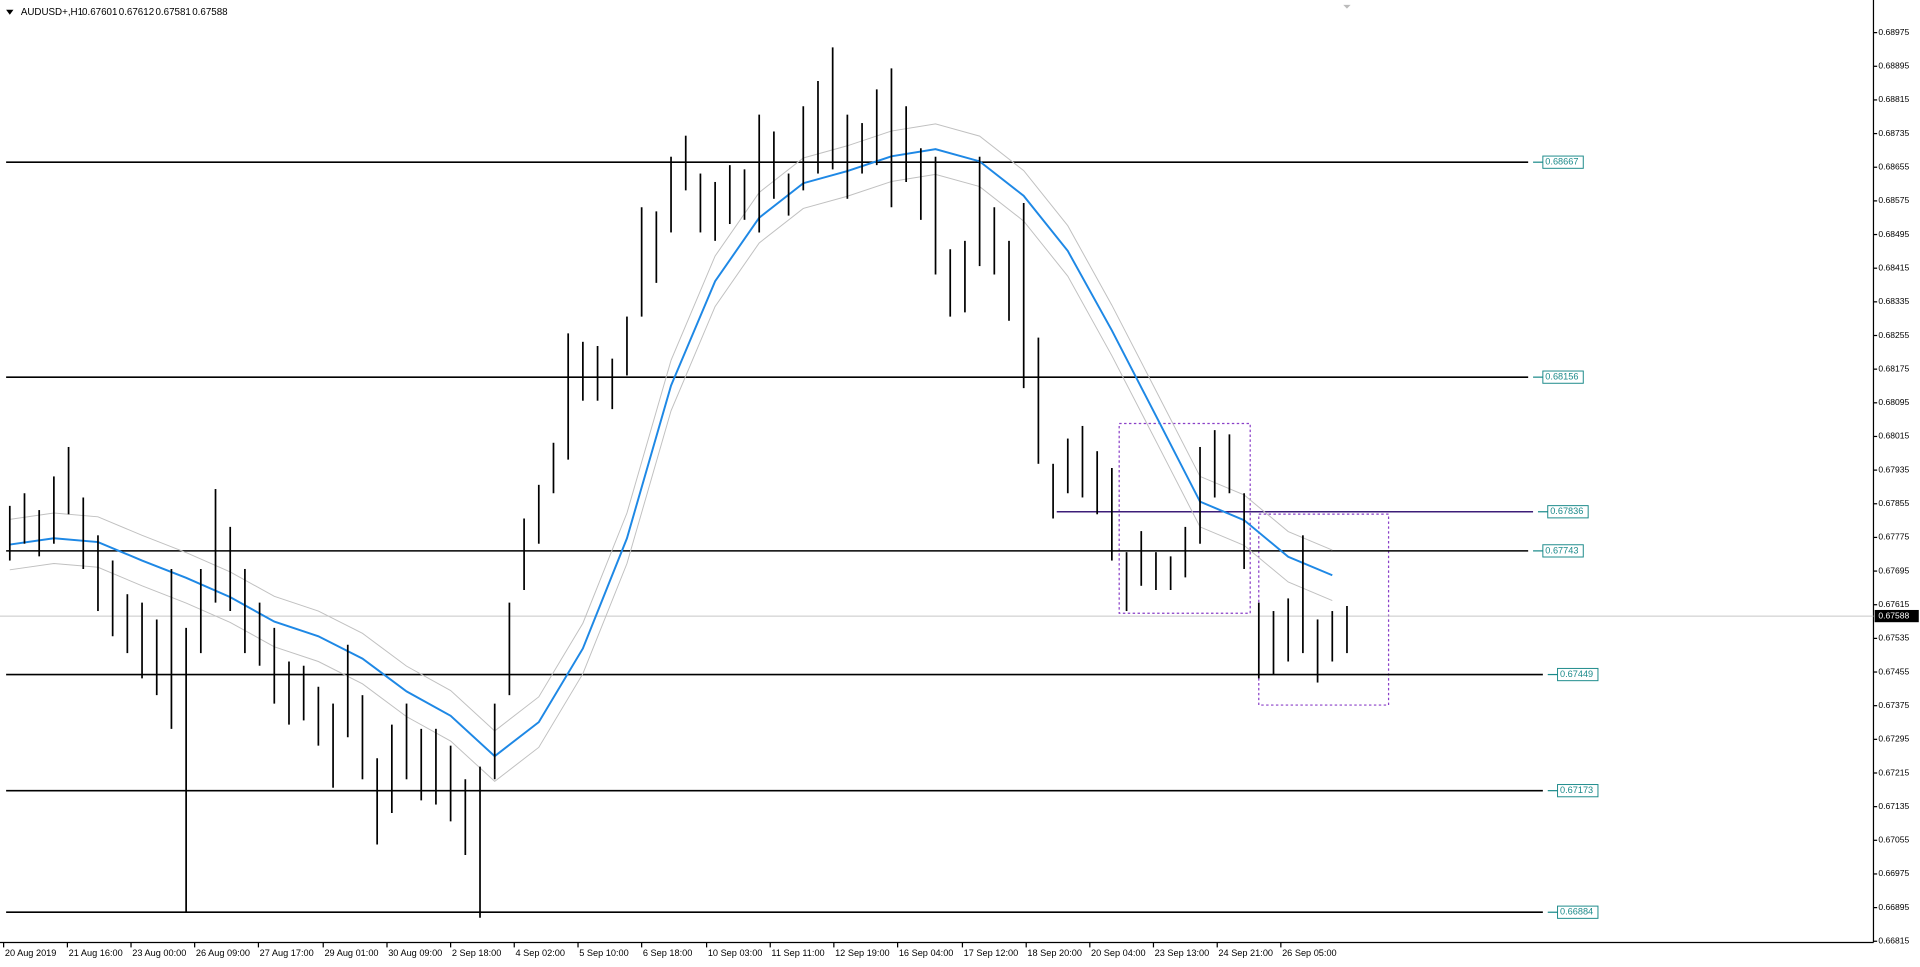  I want to click on x-tick-label: 29 Aug 01:00, so click(351, 953).